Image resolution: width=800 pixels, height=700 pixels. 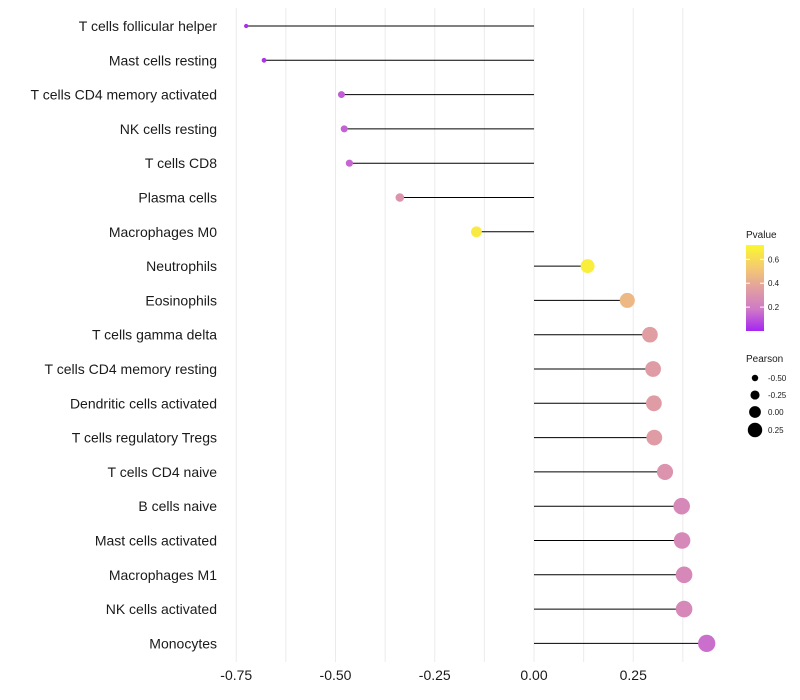 I want to click on category-label: T cells follicular helper, so click(x=148, y=26).